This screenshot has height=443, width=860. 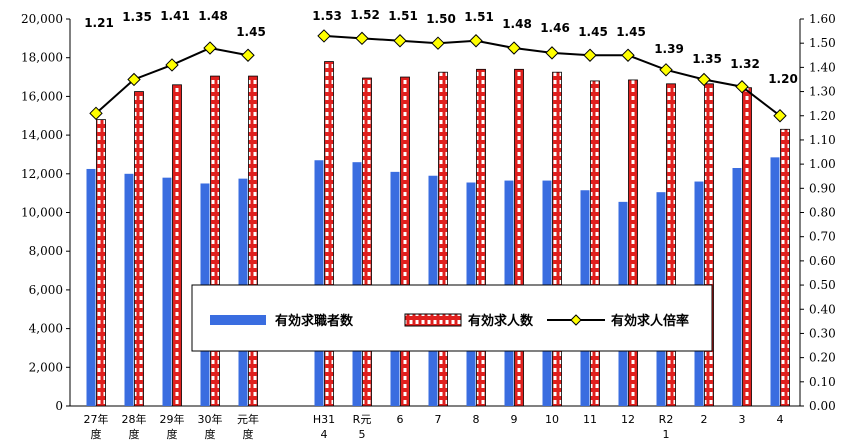 I want to click on ratio-data-label: 1.52, so click(x=365, y=15).